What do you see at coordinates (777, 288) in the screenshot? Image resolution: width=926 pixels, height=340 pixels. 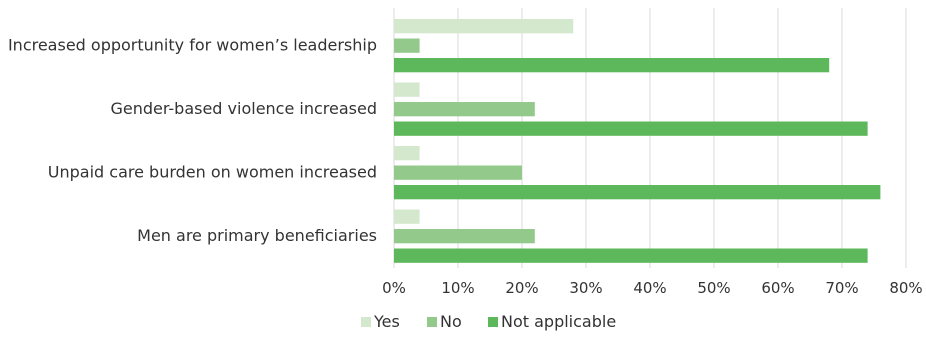 I see `x-tick-label: 60%` at bounding box center [777, 288].